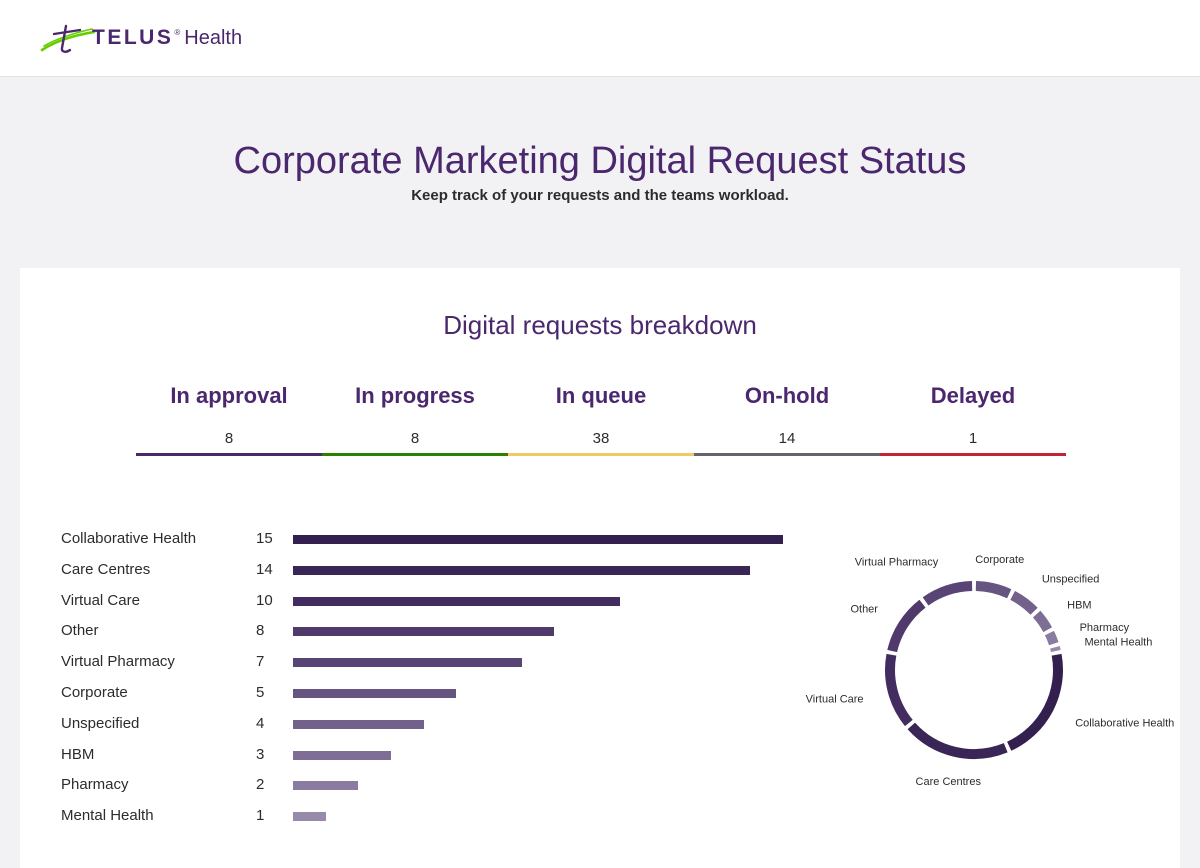 The height and width of the screenshot is (868, 1200). I want to click on donut-slice-label: HBM, so click(1079, 605).